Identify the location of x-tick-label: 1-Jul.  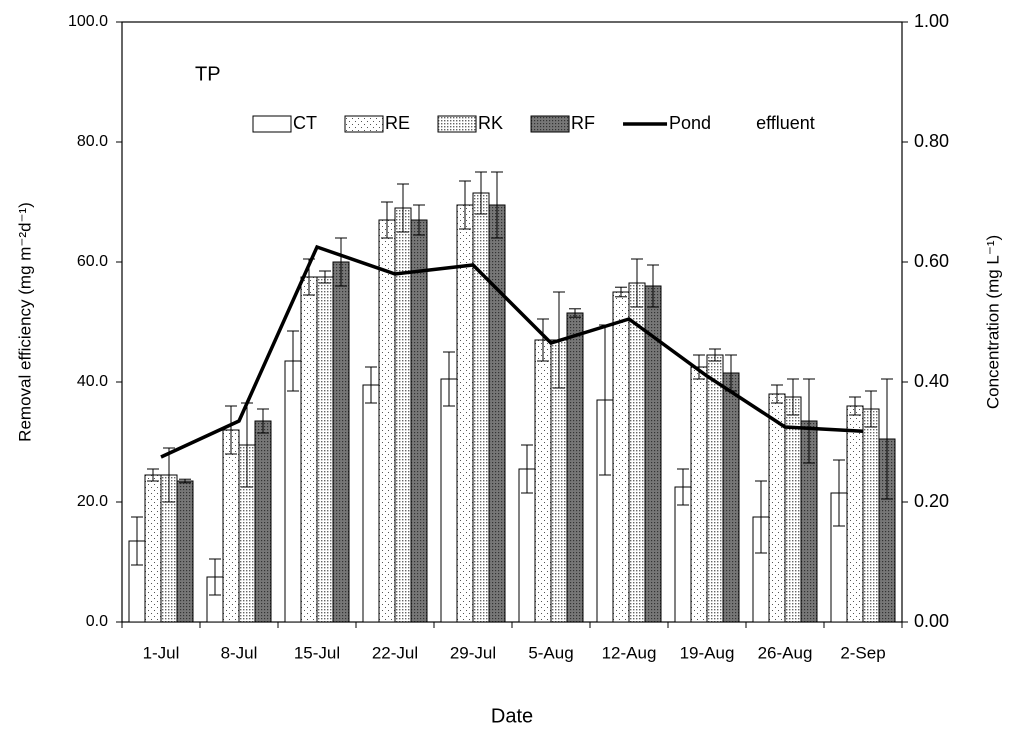
(161, 652).